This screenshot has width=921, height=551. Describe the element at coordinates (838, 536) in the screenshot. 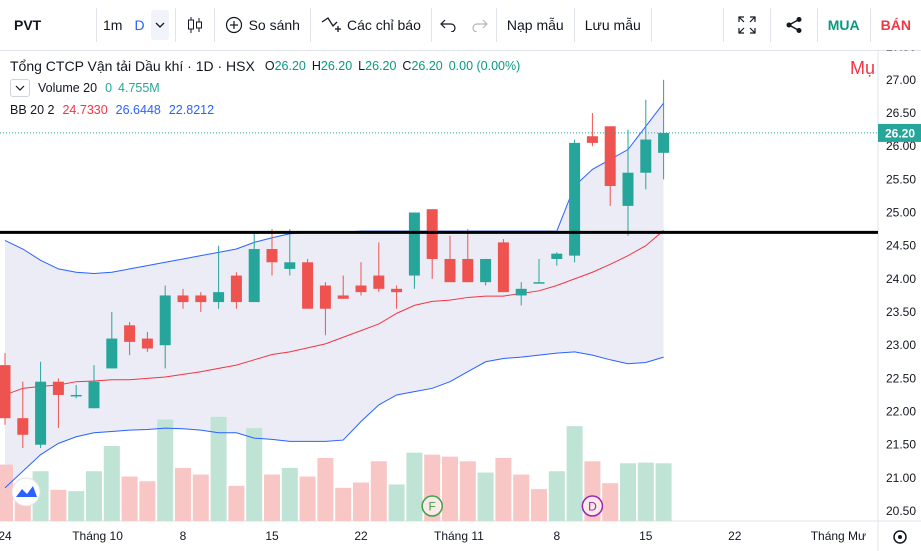

I see `time-tick-label: Tháng Mư` at that location.